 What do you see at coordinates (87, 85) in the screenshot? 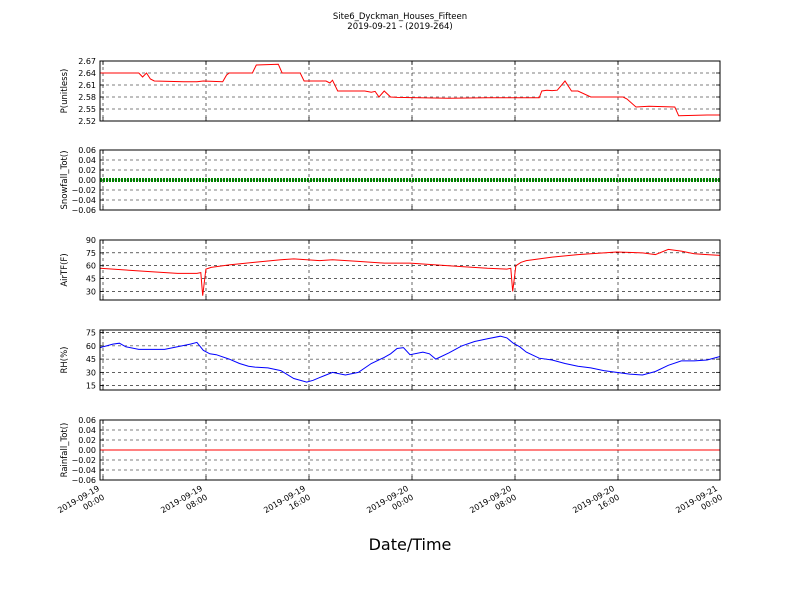
I see `panel-1-ytick-label-2: 2.61` at bounding box center [87, 85].